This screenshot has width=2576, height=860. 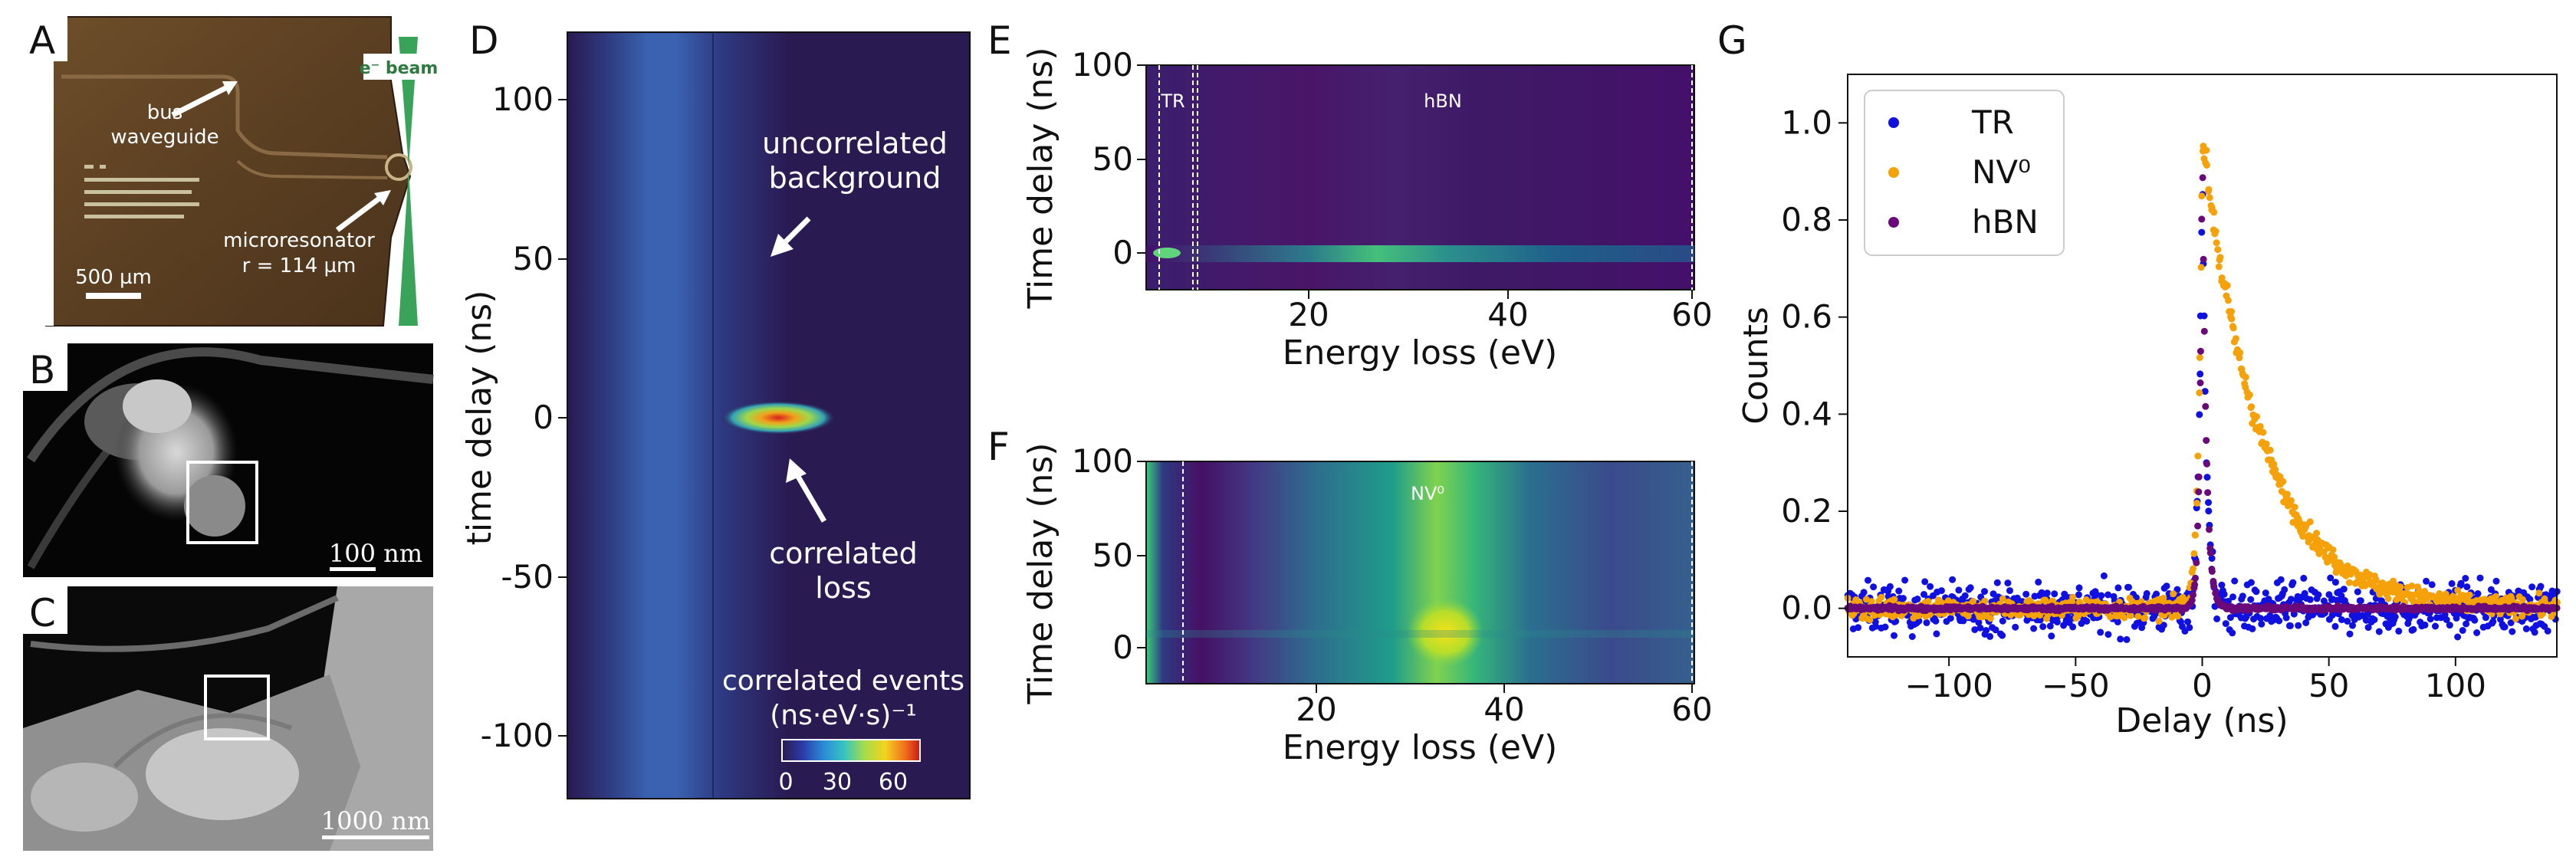 What do you see at coordinates (202, 100) in the screenshot?
I see `bus-arrow` at bounding box center [202, 100].